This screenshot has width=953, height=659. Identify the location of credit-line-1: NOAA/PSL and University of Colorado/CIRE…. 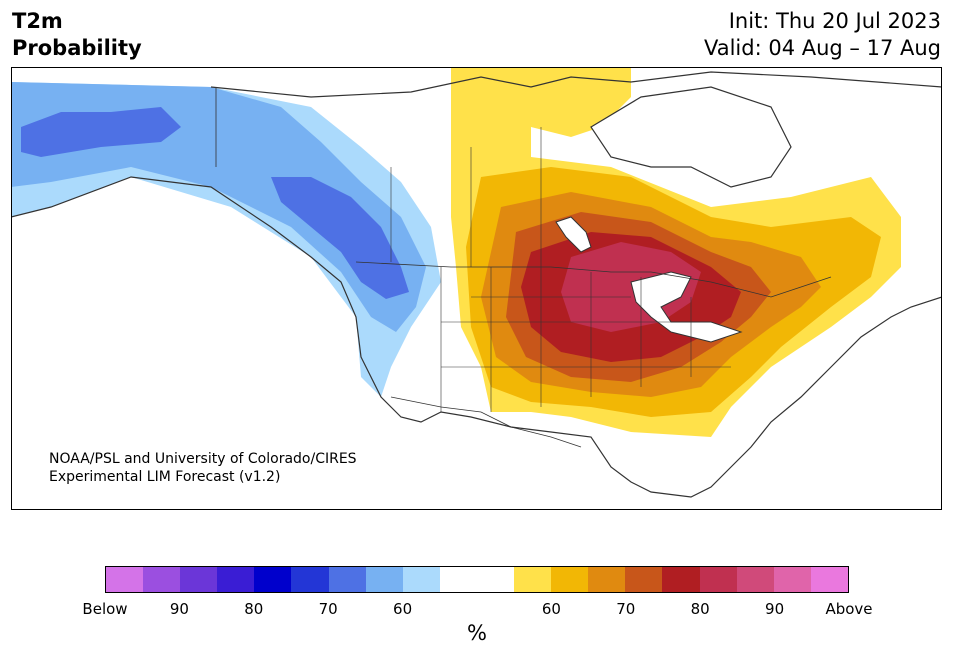
(203, 459).